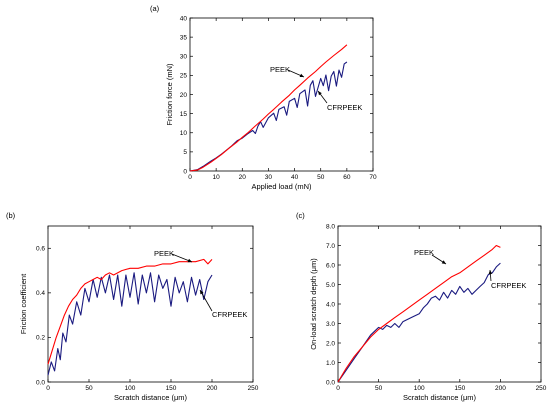 The height and width of the screenshot is (404, 550). I want to click on y-tick-label: 25, so click(184, 76).